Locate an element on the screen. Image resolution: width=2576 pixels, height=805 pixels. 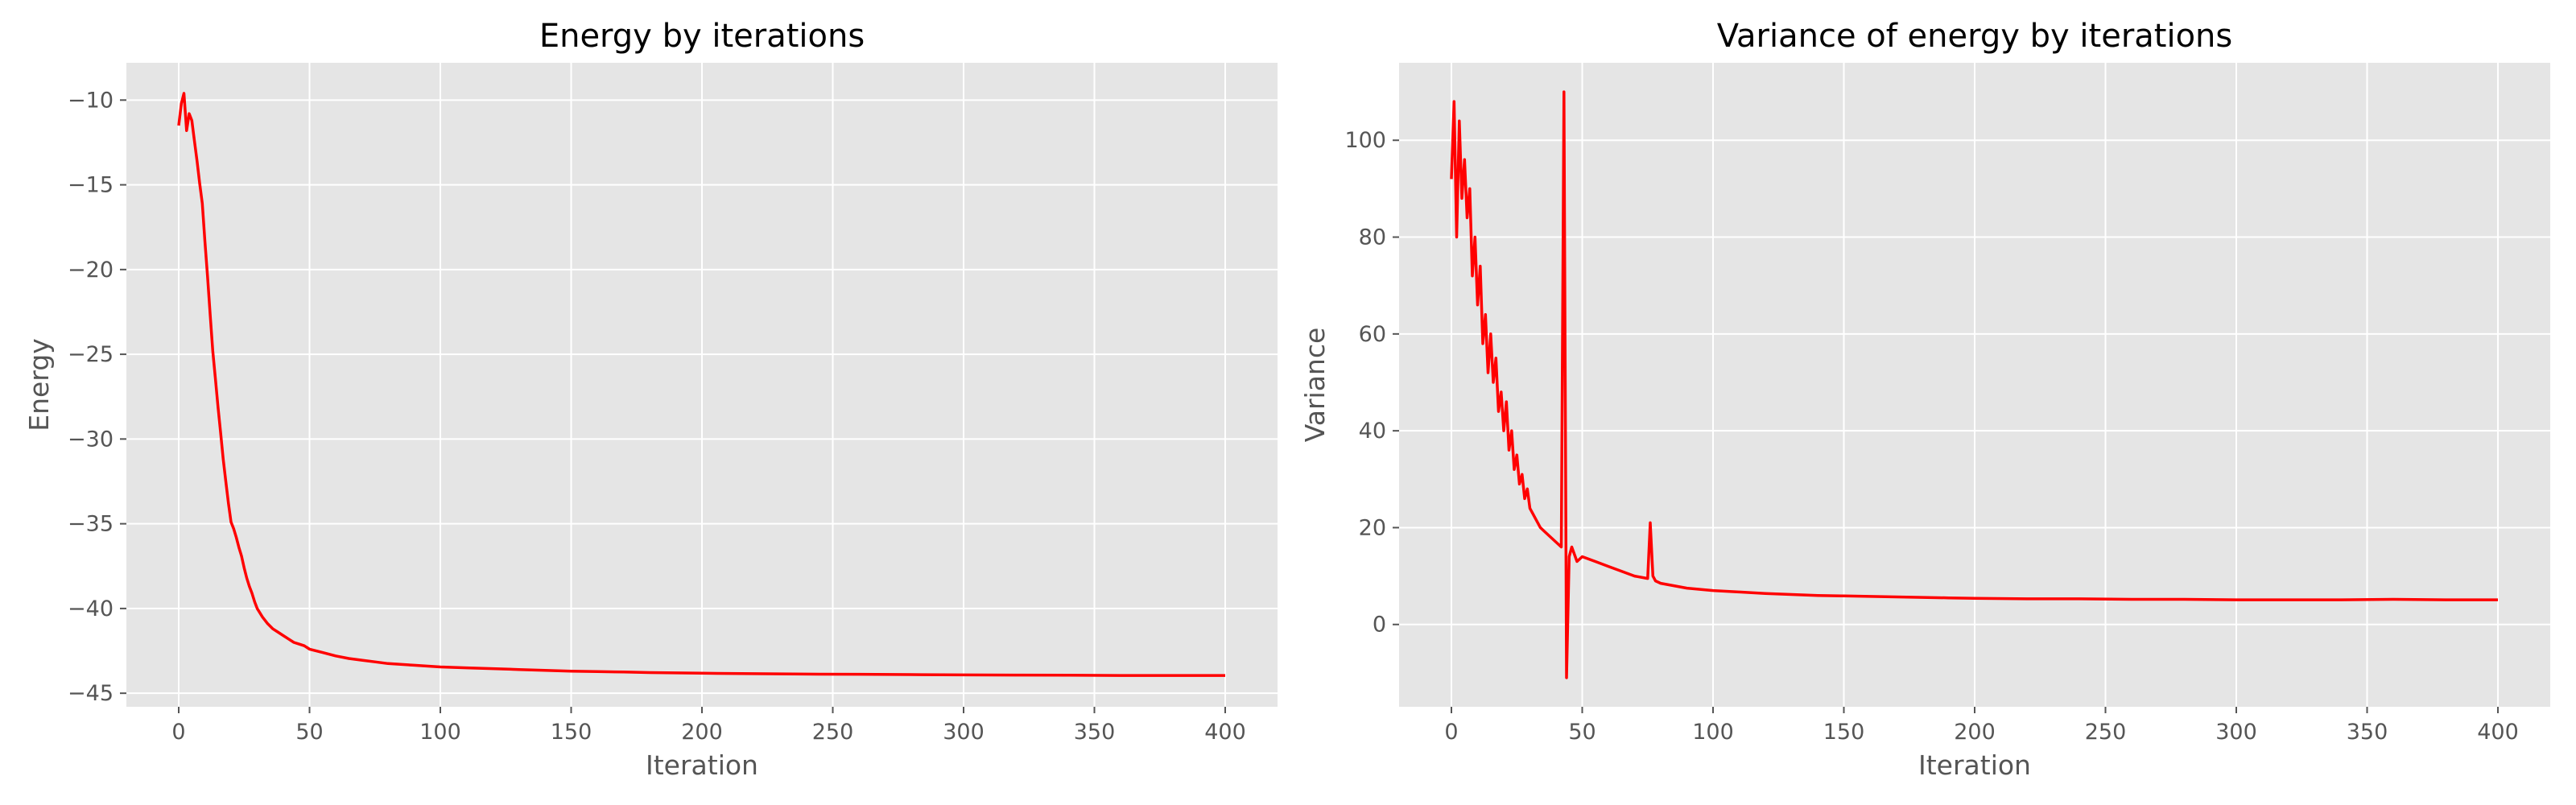
y-tick-label: −15 is located at coordinates (91, 185).